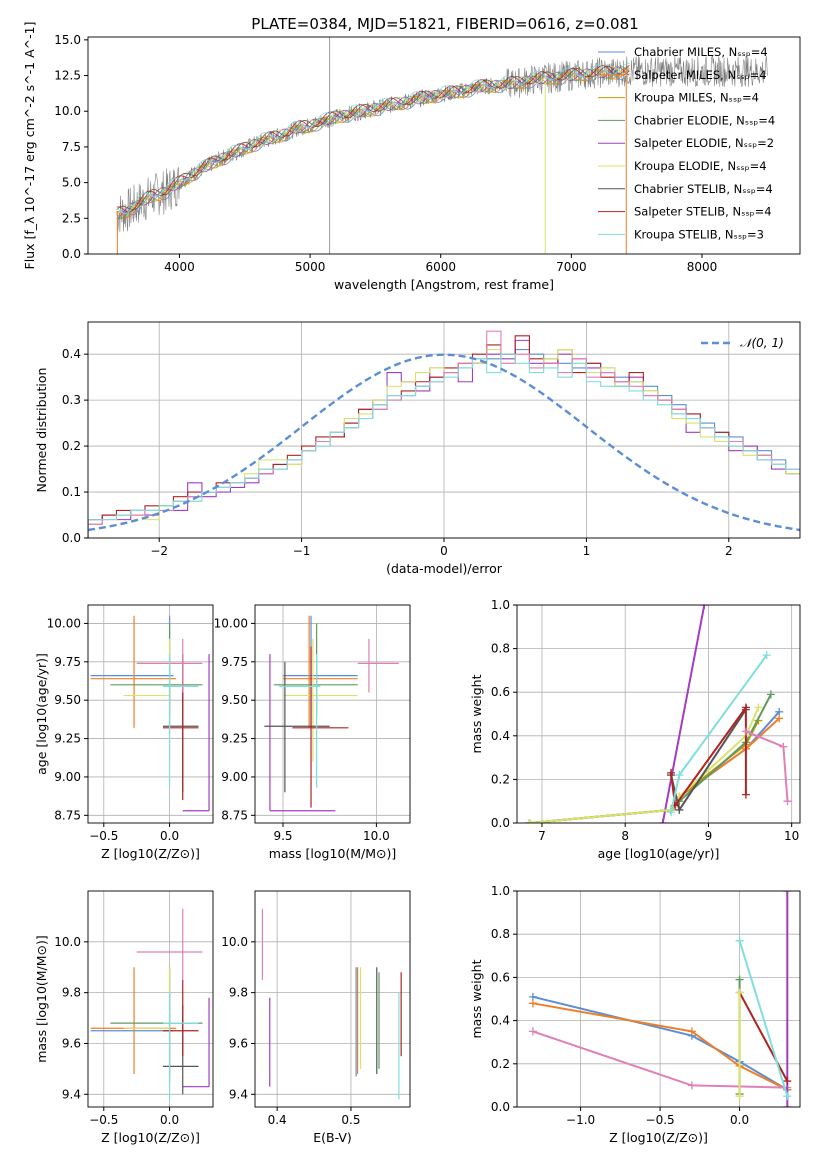  I want to click on y-tick-label: 8.75, so click(67, 815).